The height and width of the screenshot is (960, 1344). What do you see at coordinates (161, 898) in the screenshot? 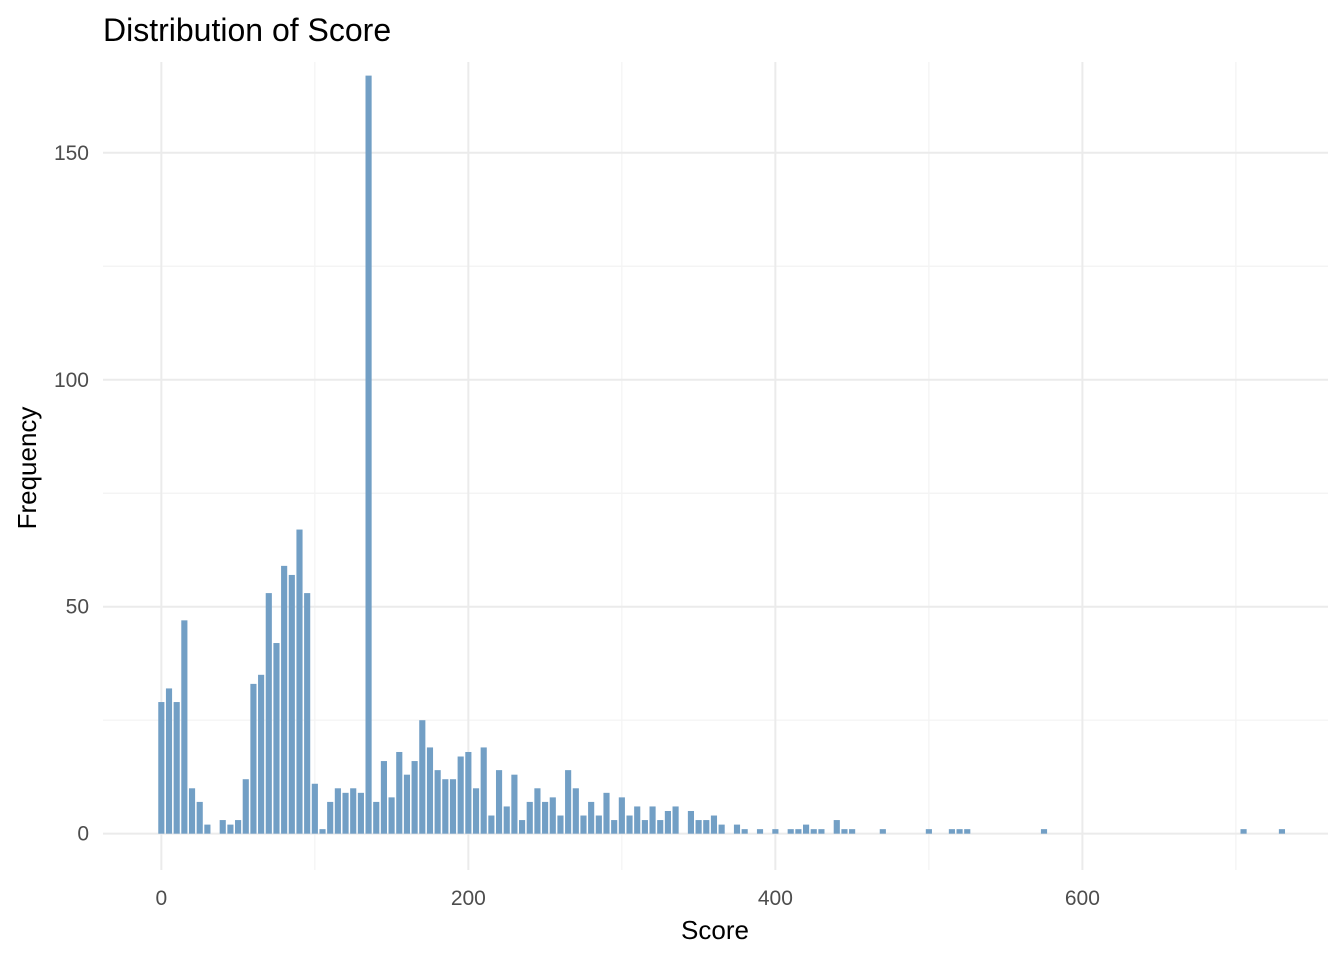
I see `x-tick-label: 0` at bounding box center [161, 898].